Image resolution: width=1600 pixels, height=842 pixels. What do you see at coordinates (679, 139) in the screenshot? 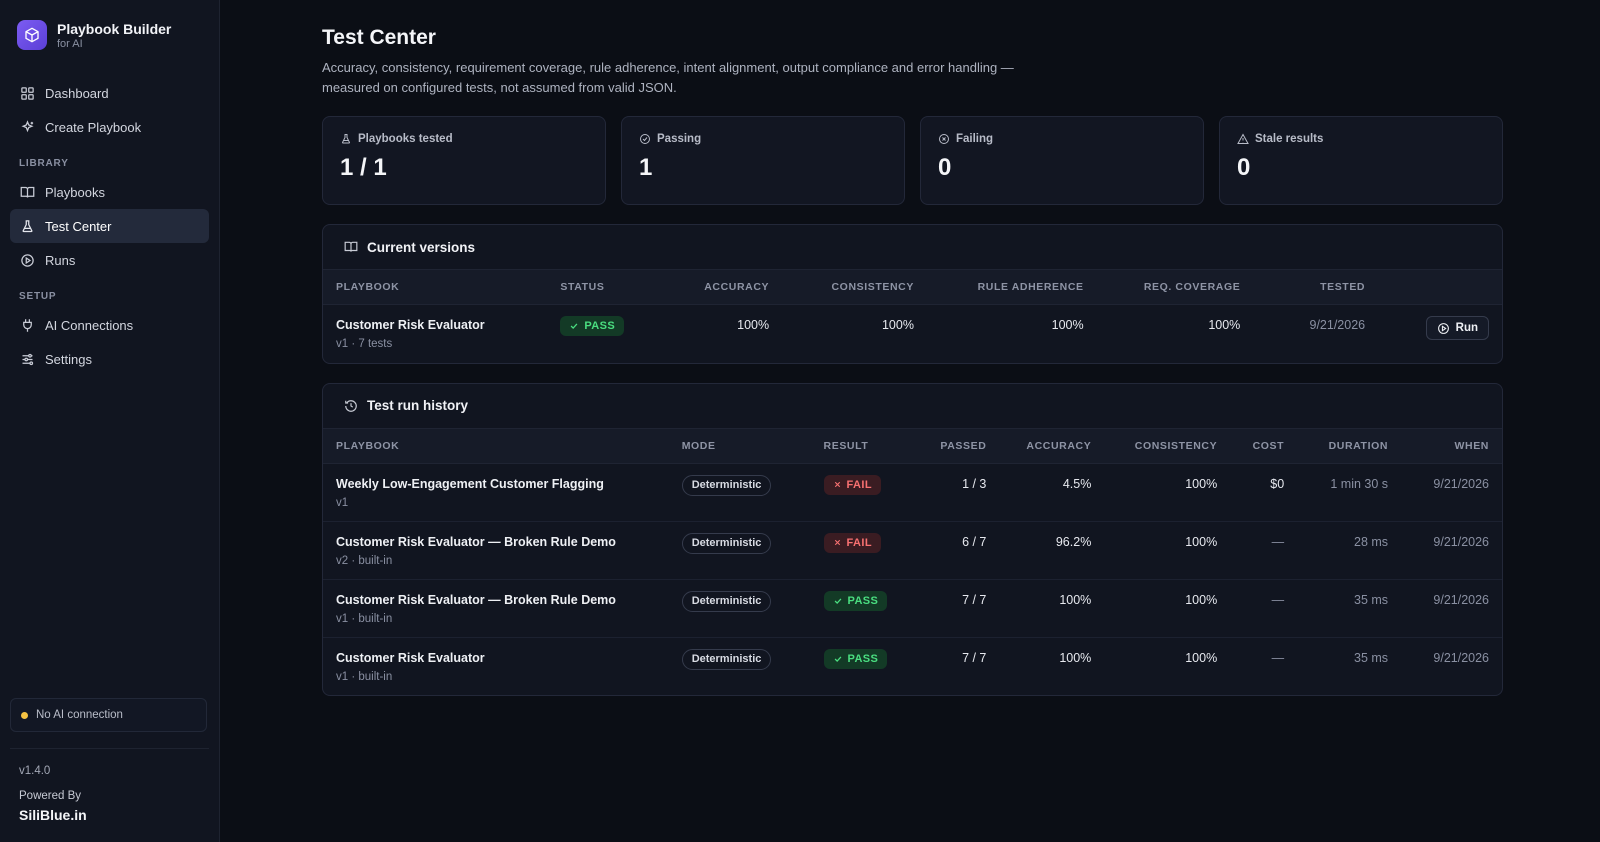
I see `stat-label: Passing` at bounding box center [679, 139].